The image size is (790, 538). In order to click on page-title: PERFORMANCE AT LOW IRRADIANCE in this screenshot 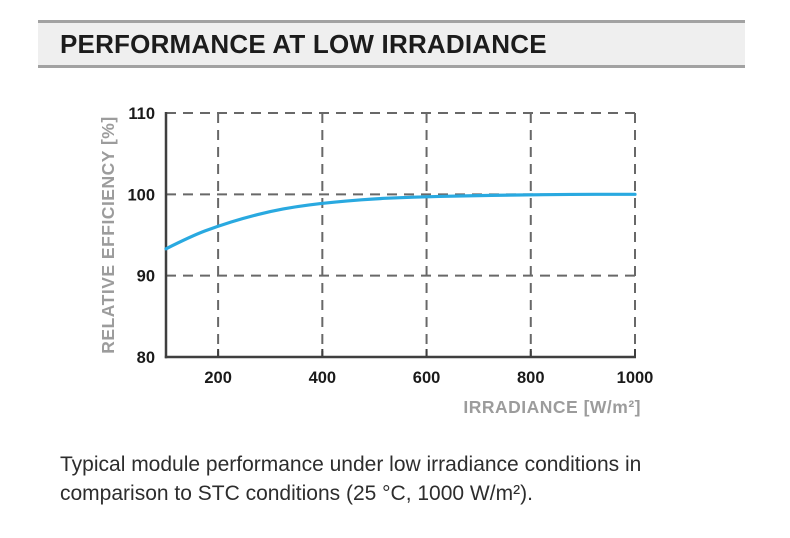, I will do `click(303, 43)`.